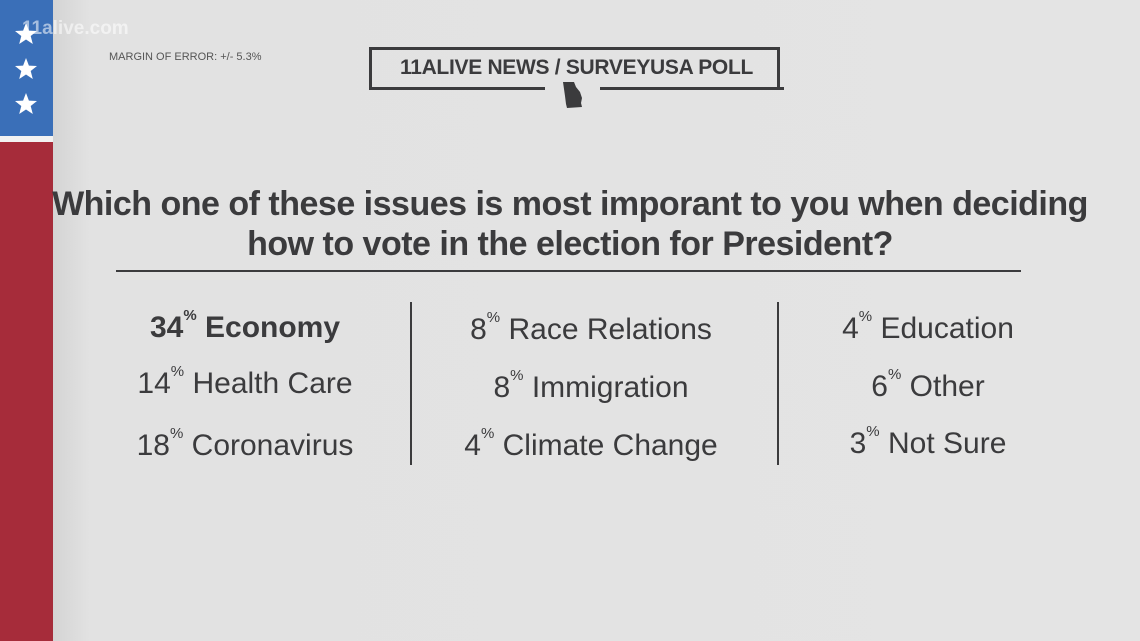  What do you see at coordinates (610, 329) in the screenshot?
I see `result-label: Race Relations` at bounding box center [610, 329].